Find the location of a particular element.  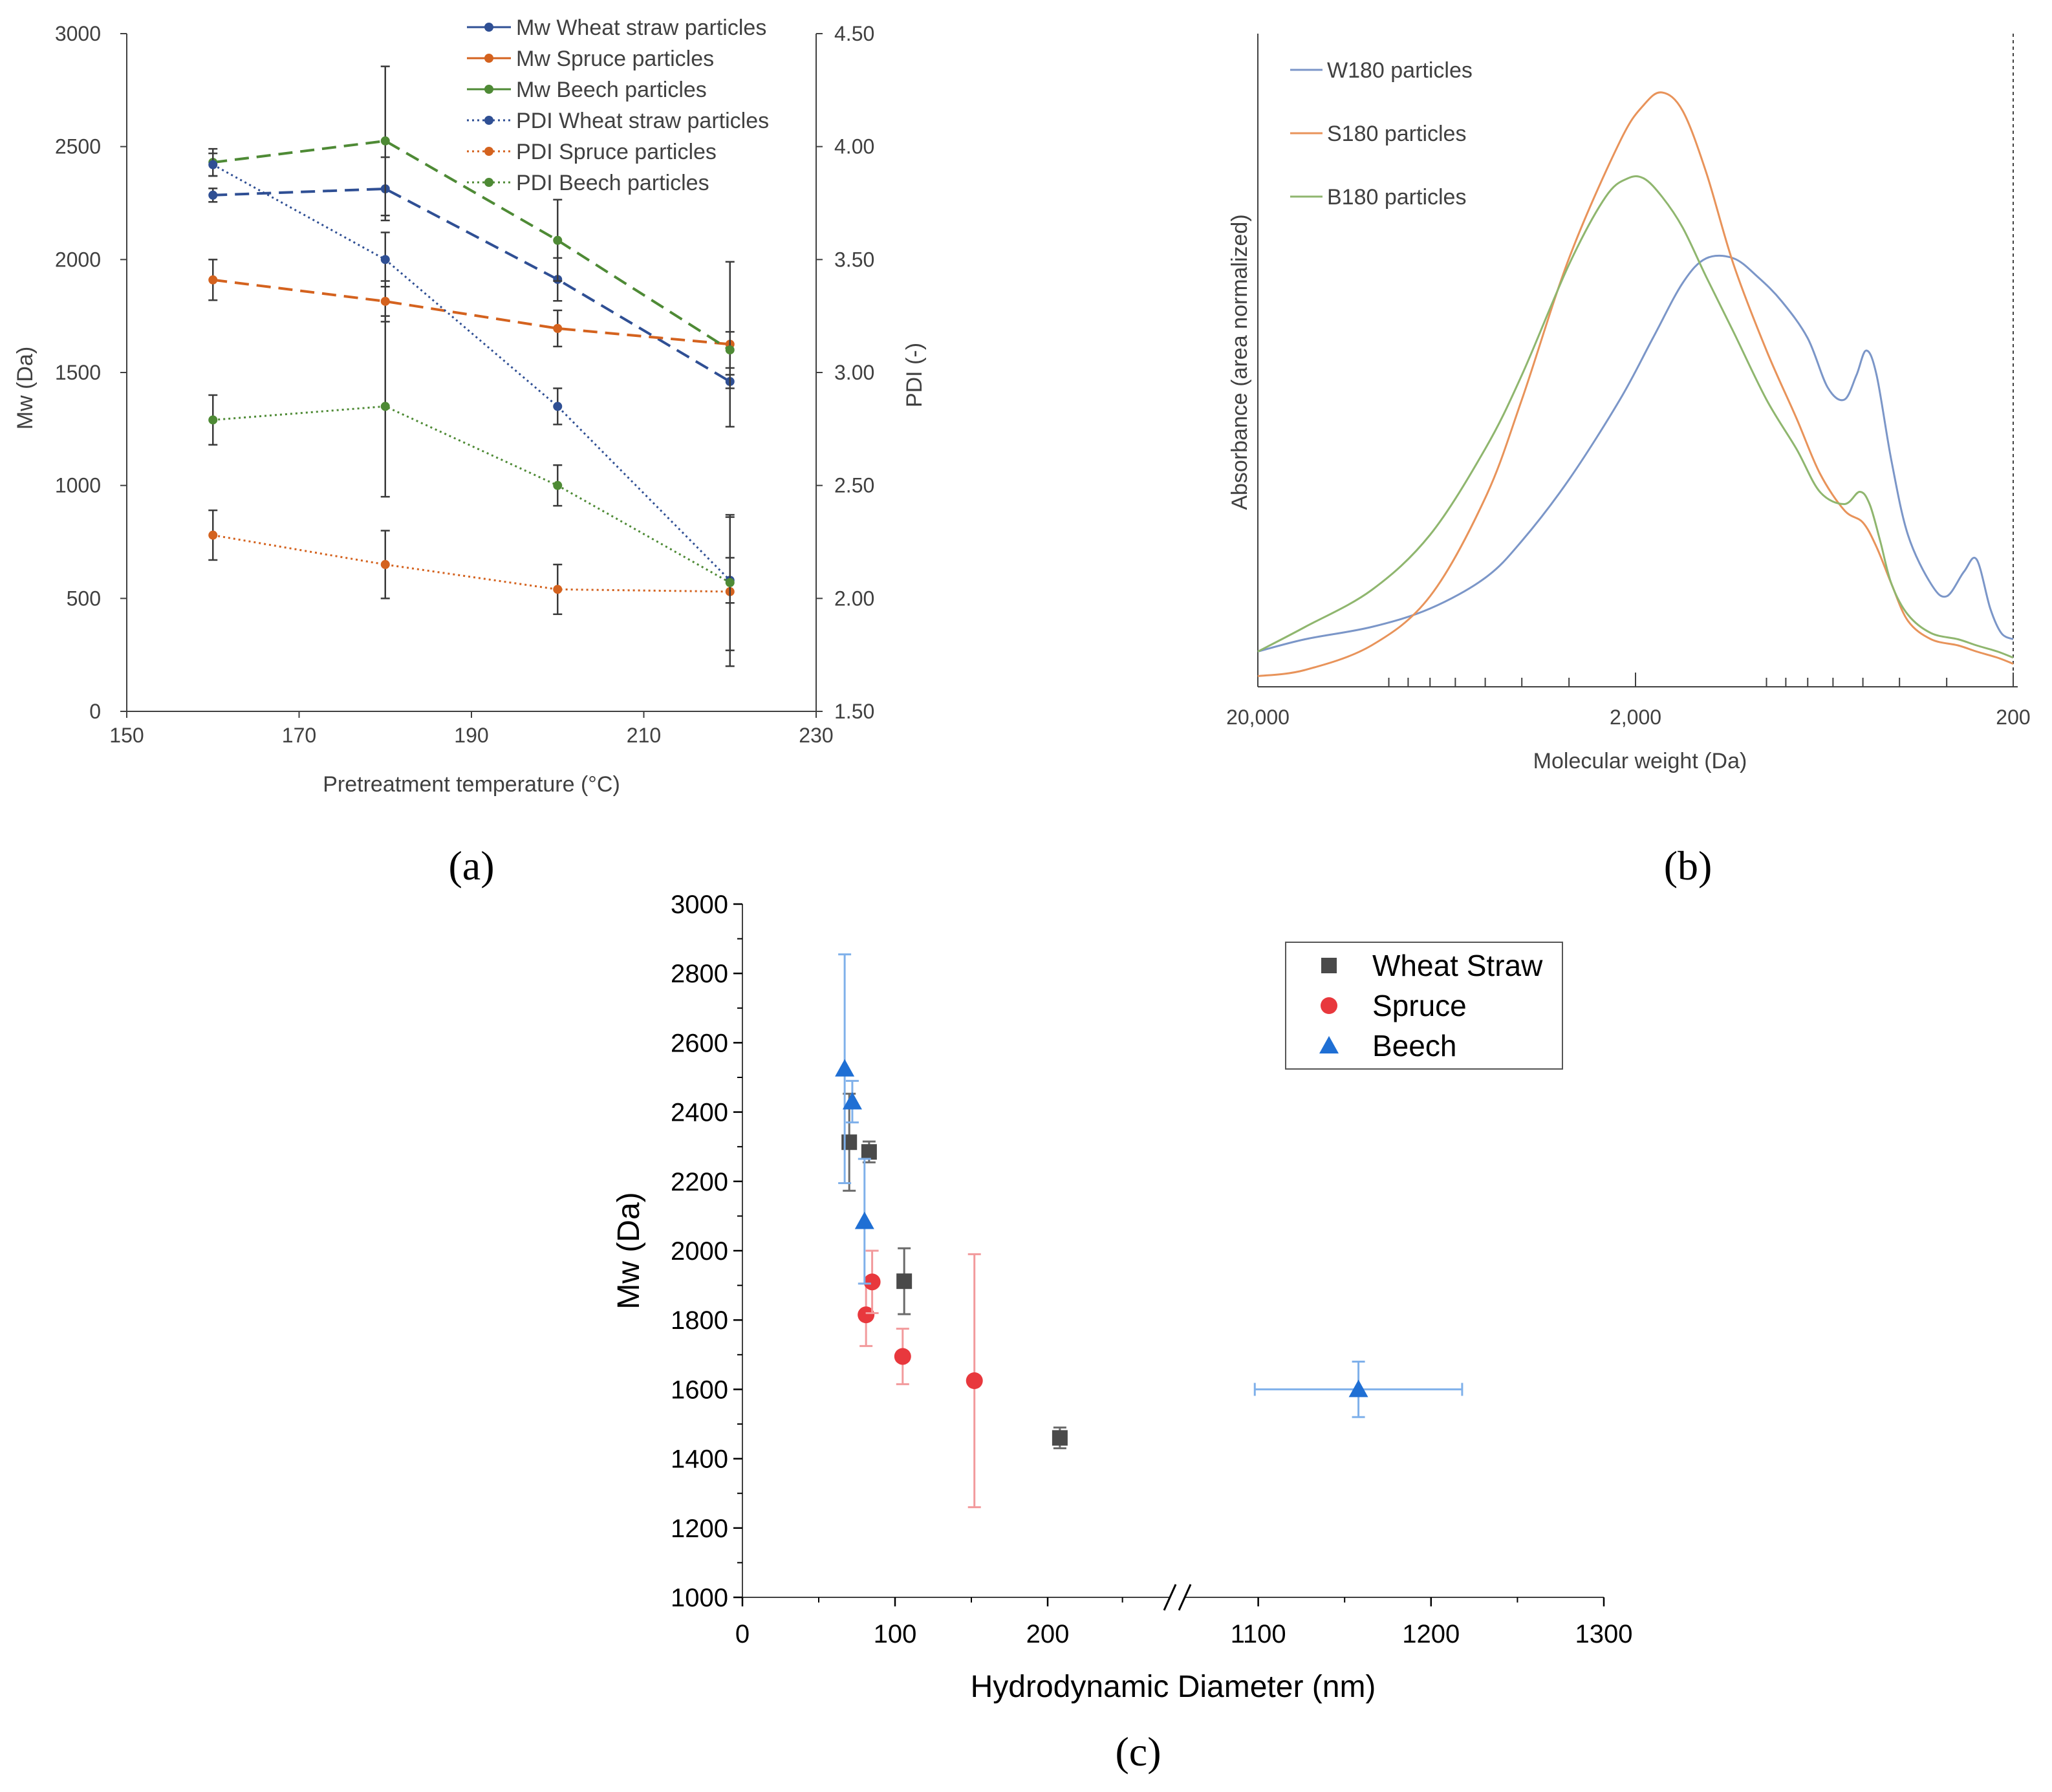

a-x-tick-label: 170 is located at coordinates (299, 735).